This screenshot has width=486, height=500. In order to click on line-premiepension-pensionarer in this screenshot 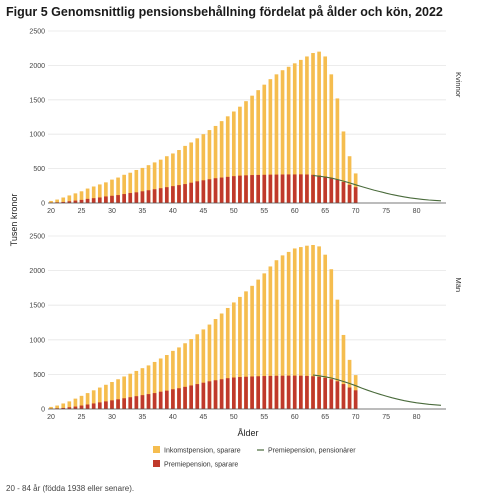, I will do `click(377, 390)`.